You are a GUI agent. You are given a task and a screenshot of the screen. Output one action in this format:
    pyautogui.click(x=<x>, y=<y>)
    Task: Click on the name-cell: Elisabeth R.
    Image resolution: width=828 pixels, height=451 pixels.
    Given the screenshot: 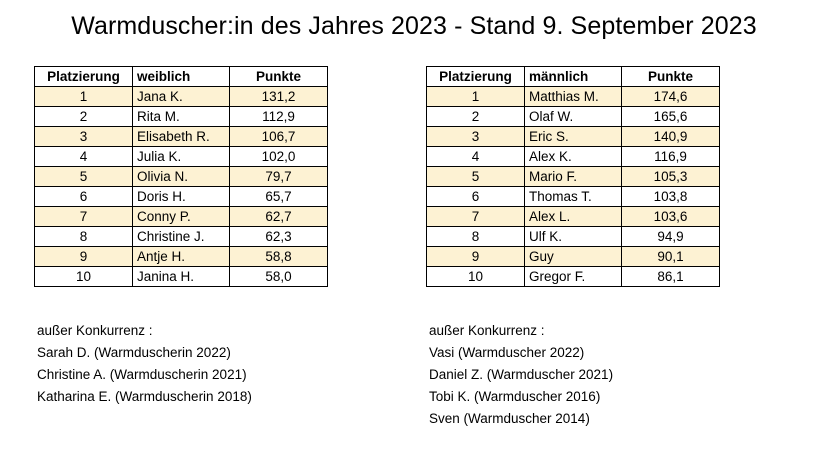 What is the action you would take?
    pyautogui.click(x=181, y=136)
    